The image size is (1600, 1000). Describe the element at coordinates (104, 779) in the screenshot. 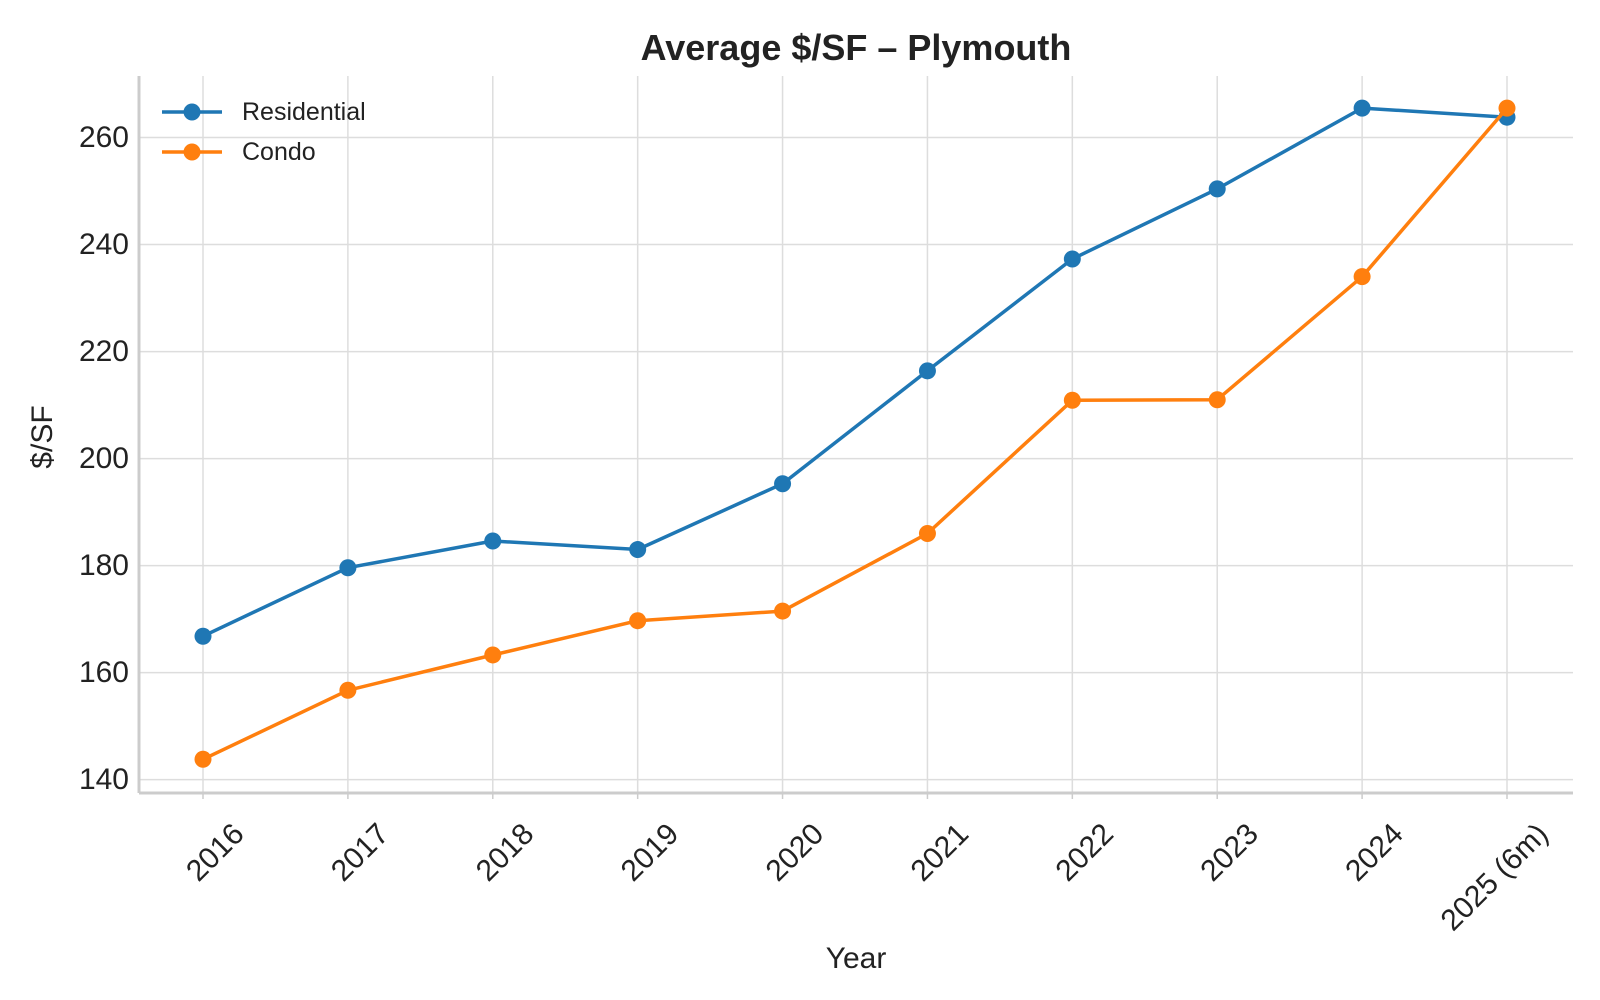

I see `y-tick-label: 140` at that location.